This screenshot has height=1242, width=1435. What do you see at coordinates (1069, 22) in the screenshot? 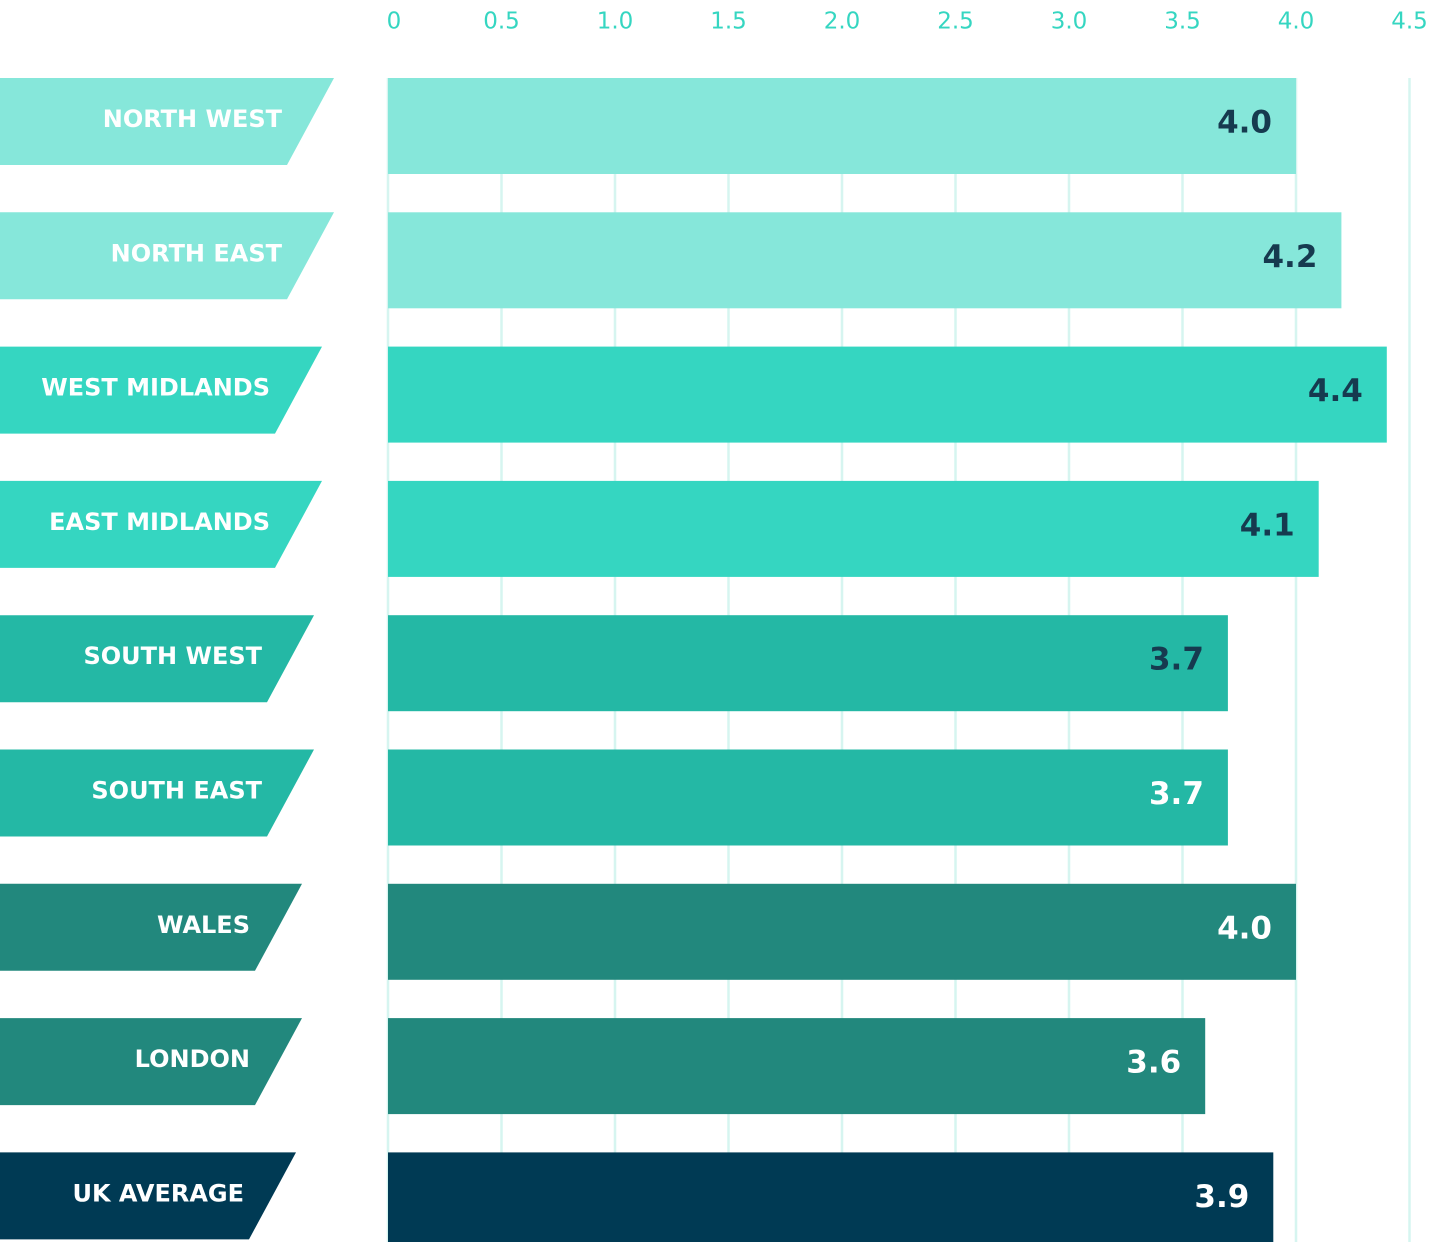
I see `x-tick-label: 3.0` at bounding box center [1069, 22].